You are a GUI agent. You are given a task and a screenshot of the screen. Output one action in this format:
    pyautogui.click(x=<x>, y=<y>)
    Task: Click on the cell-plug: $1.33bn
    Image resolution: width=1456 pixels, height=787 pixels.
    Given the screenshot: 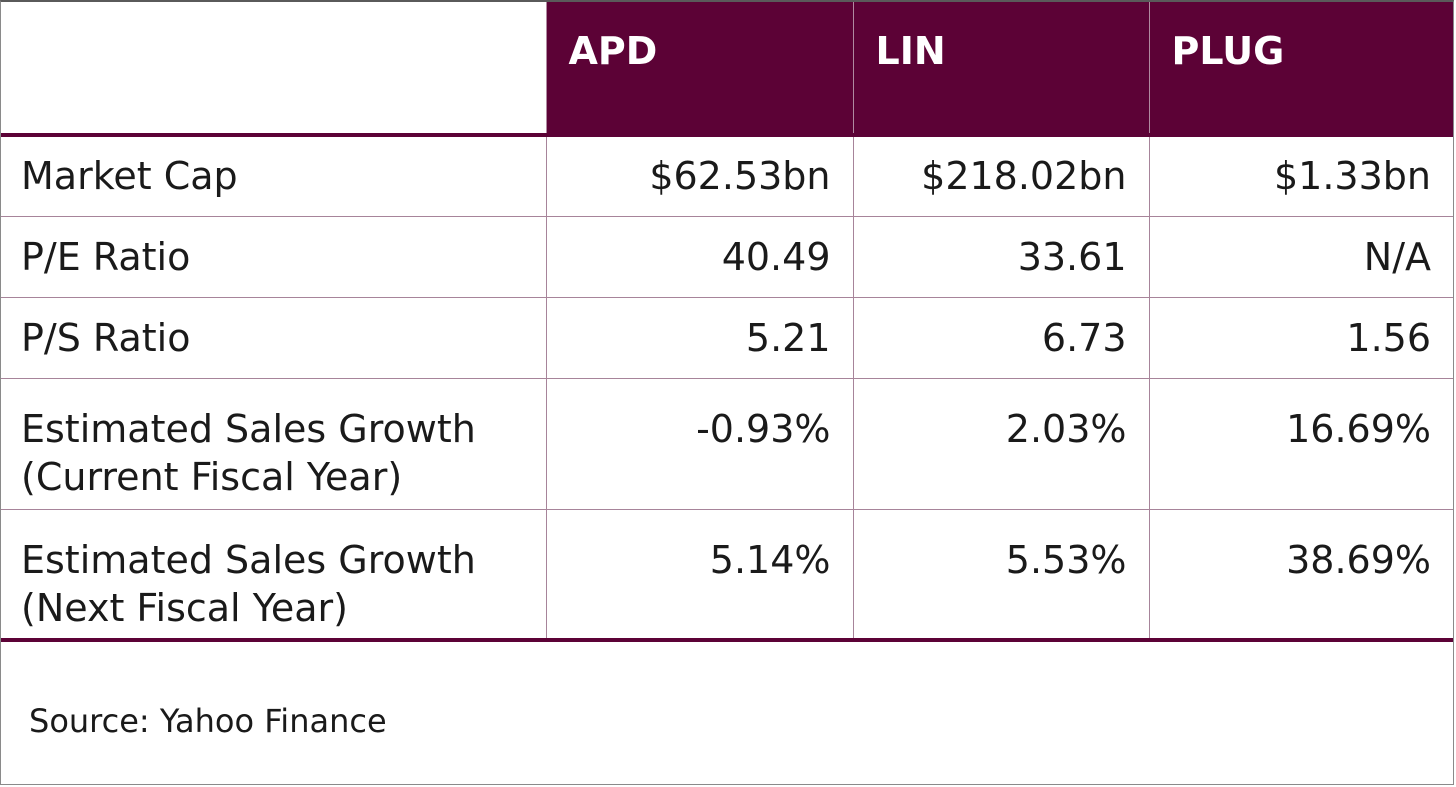 What is the action you would take?
    pyautogui.click(x=1300, y=175)
    